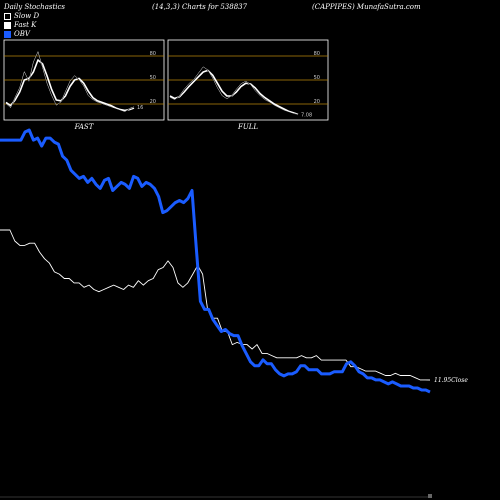 This screenshot has width=500, height=500. I want to click on price-end-label: 11.95Close, so click(451, 380).